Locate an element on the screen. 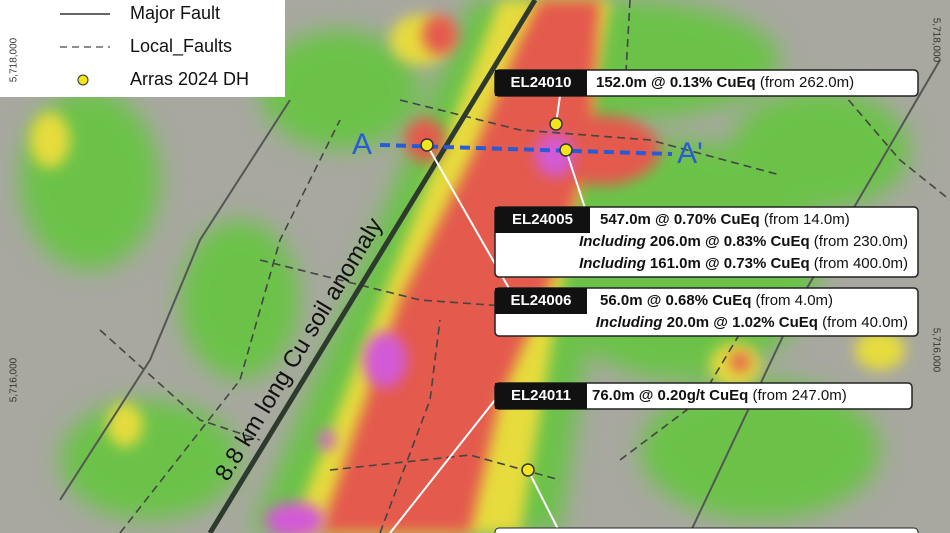 Image resolution: width=950 pixels, height=533 pixels. intercept-depth: (from 14.0m) is located at coordinates (807, 219).